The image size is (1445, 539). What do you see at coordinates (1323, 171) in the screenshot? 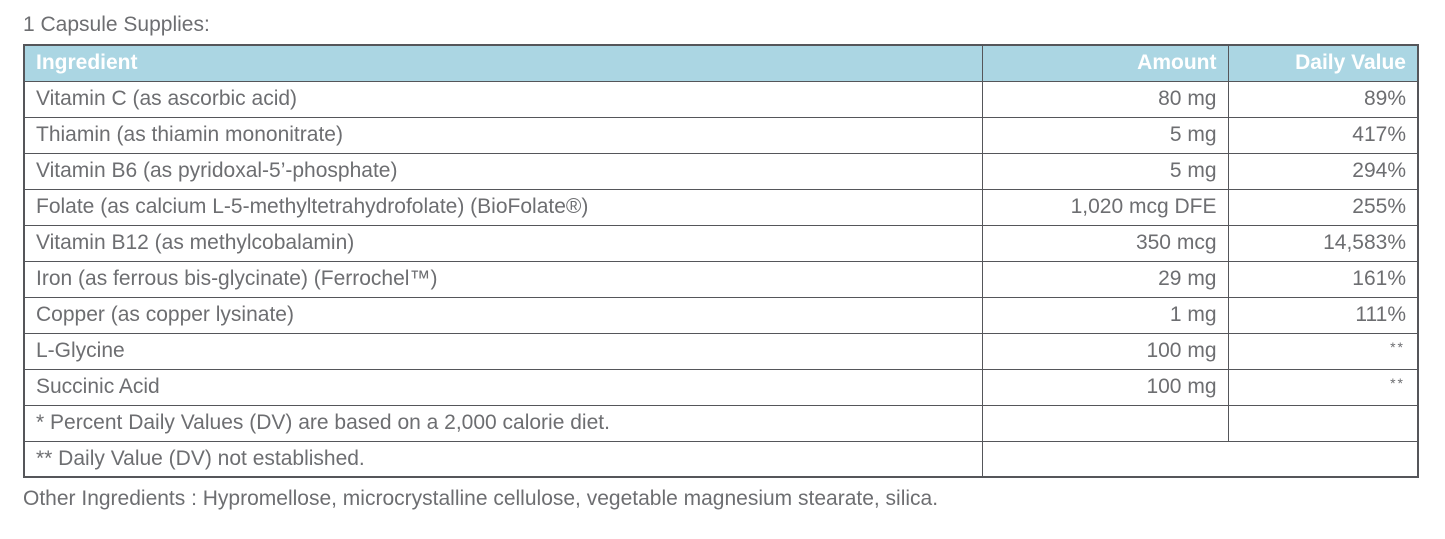
I see `ingredient-daily-value: 294%` at bounding box center [1323, 171].